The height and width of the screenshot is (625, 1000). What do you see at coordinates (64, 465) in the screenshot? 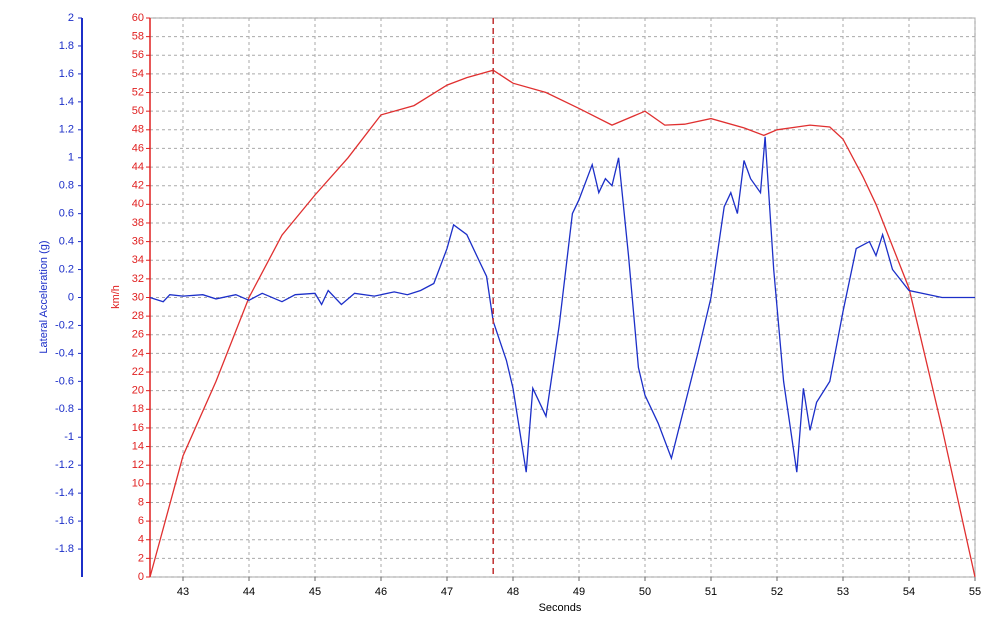
I see `y2-tick-label: -1.2` at bounding box center [64, 465].